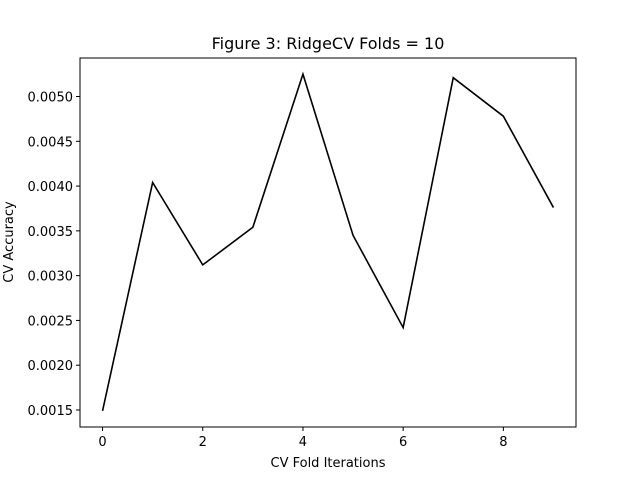 The width and height of the screenshot is (640, 480). What do you see at coordinates (51, 277) in the screenshot?
I see `y-tick-label: 0.0030` at bounding box center [51, 277].